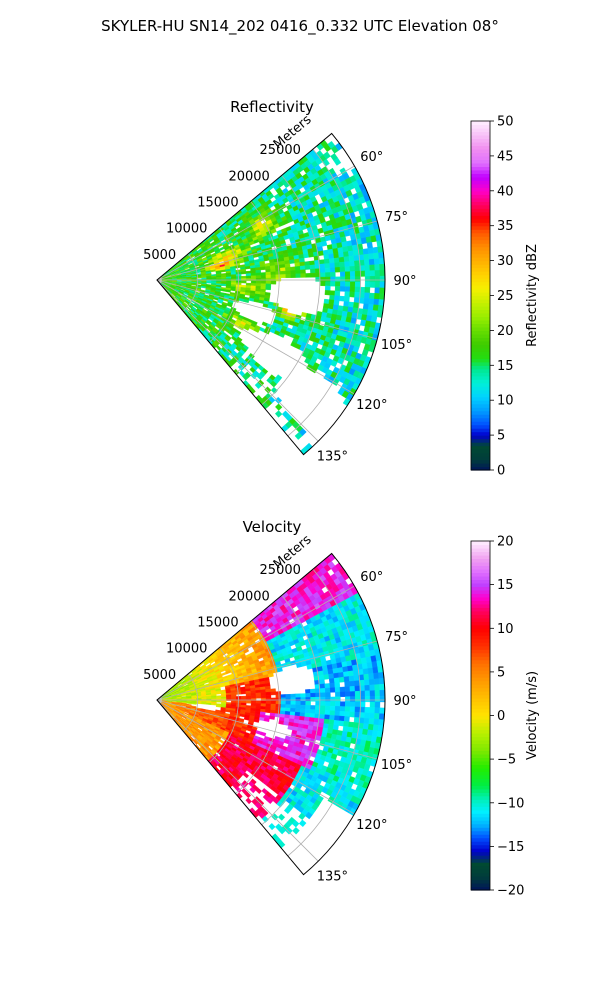 This screenshot has width=600, height=1004. I want to click on colorbar-tick-label: 0, so click(501, 716).